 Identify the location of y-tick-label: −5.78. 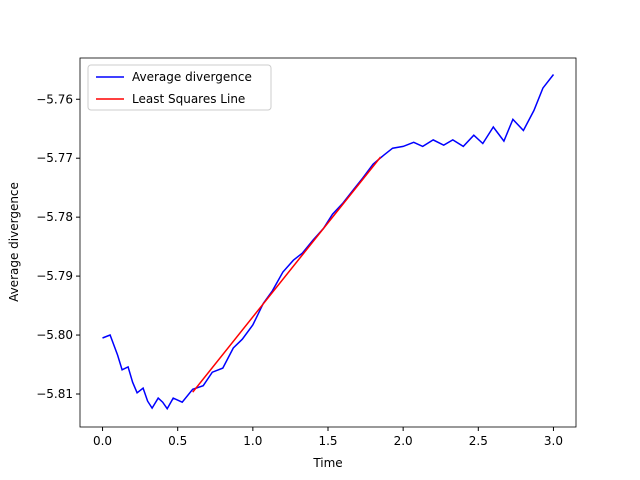
(54, 217).